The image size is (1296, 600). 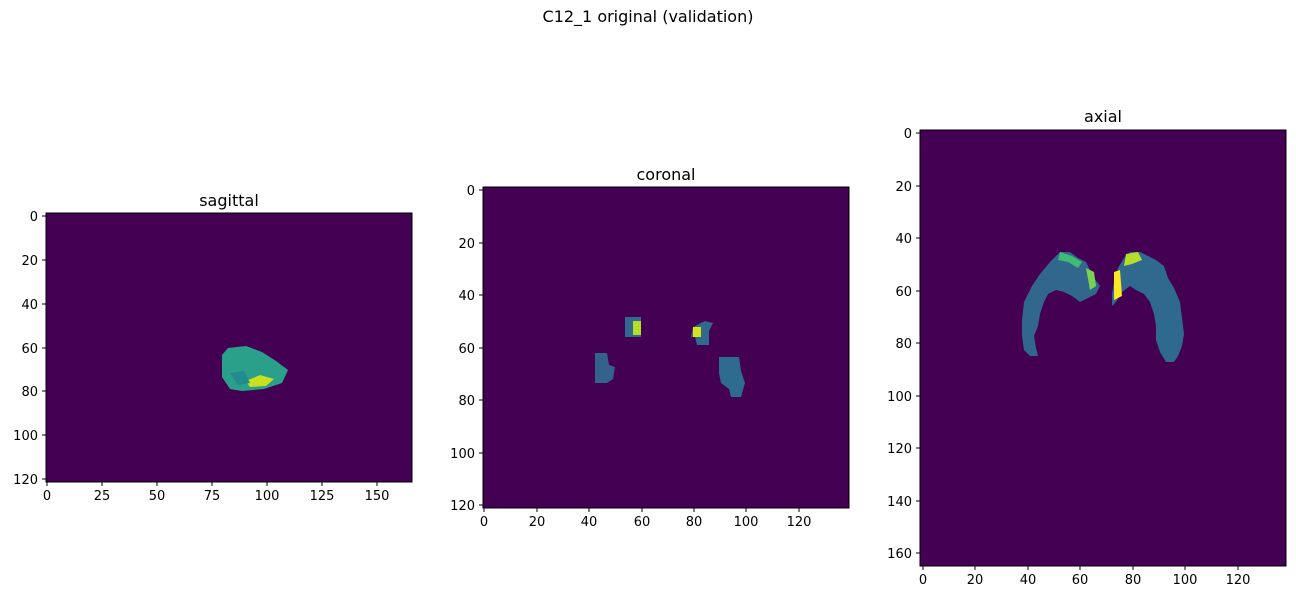 What do you see at coordinates (899, 397) in the screenshot?
I see `axial-y-tick: 100` at bounding box center [899, 397].